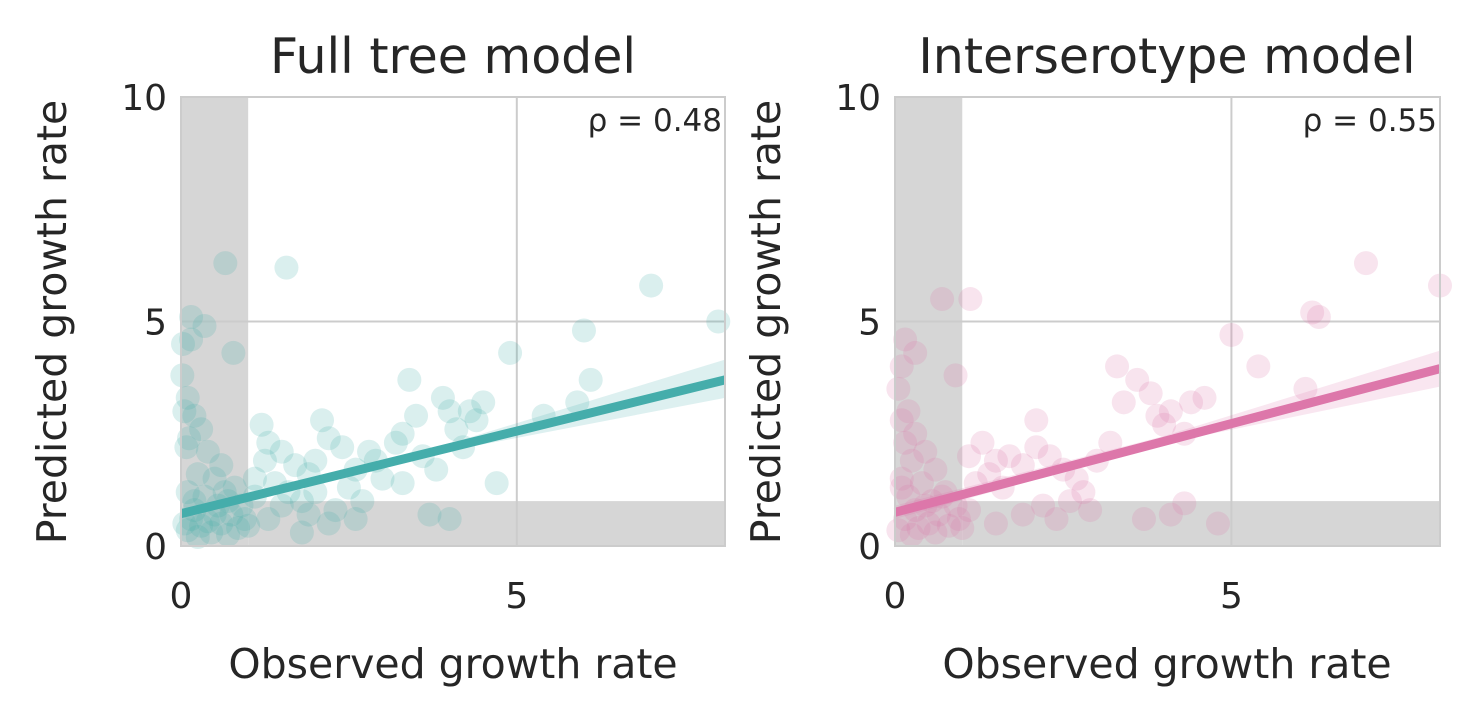 This screenshot has height=720, width=1469. Describe the element at coordinates (1166, 664) in the screenshot. I see `x-axis-label: Observed growth rate` at that location.